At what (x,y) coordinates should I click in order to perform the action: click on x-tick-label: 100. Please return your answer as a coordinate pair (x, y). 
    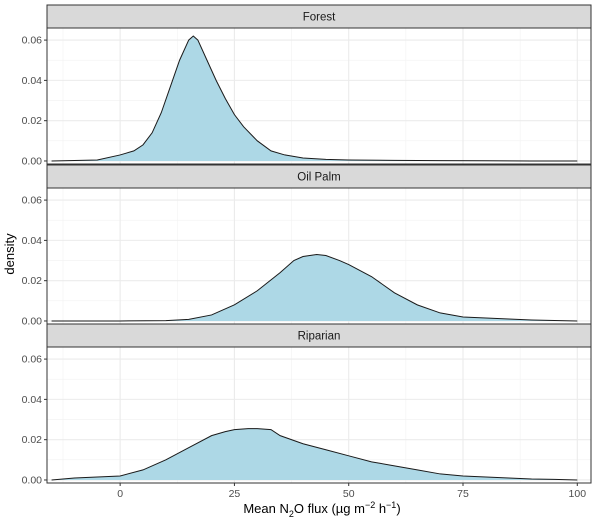
    Looking at the image, I should click on (578, 494).